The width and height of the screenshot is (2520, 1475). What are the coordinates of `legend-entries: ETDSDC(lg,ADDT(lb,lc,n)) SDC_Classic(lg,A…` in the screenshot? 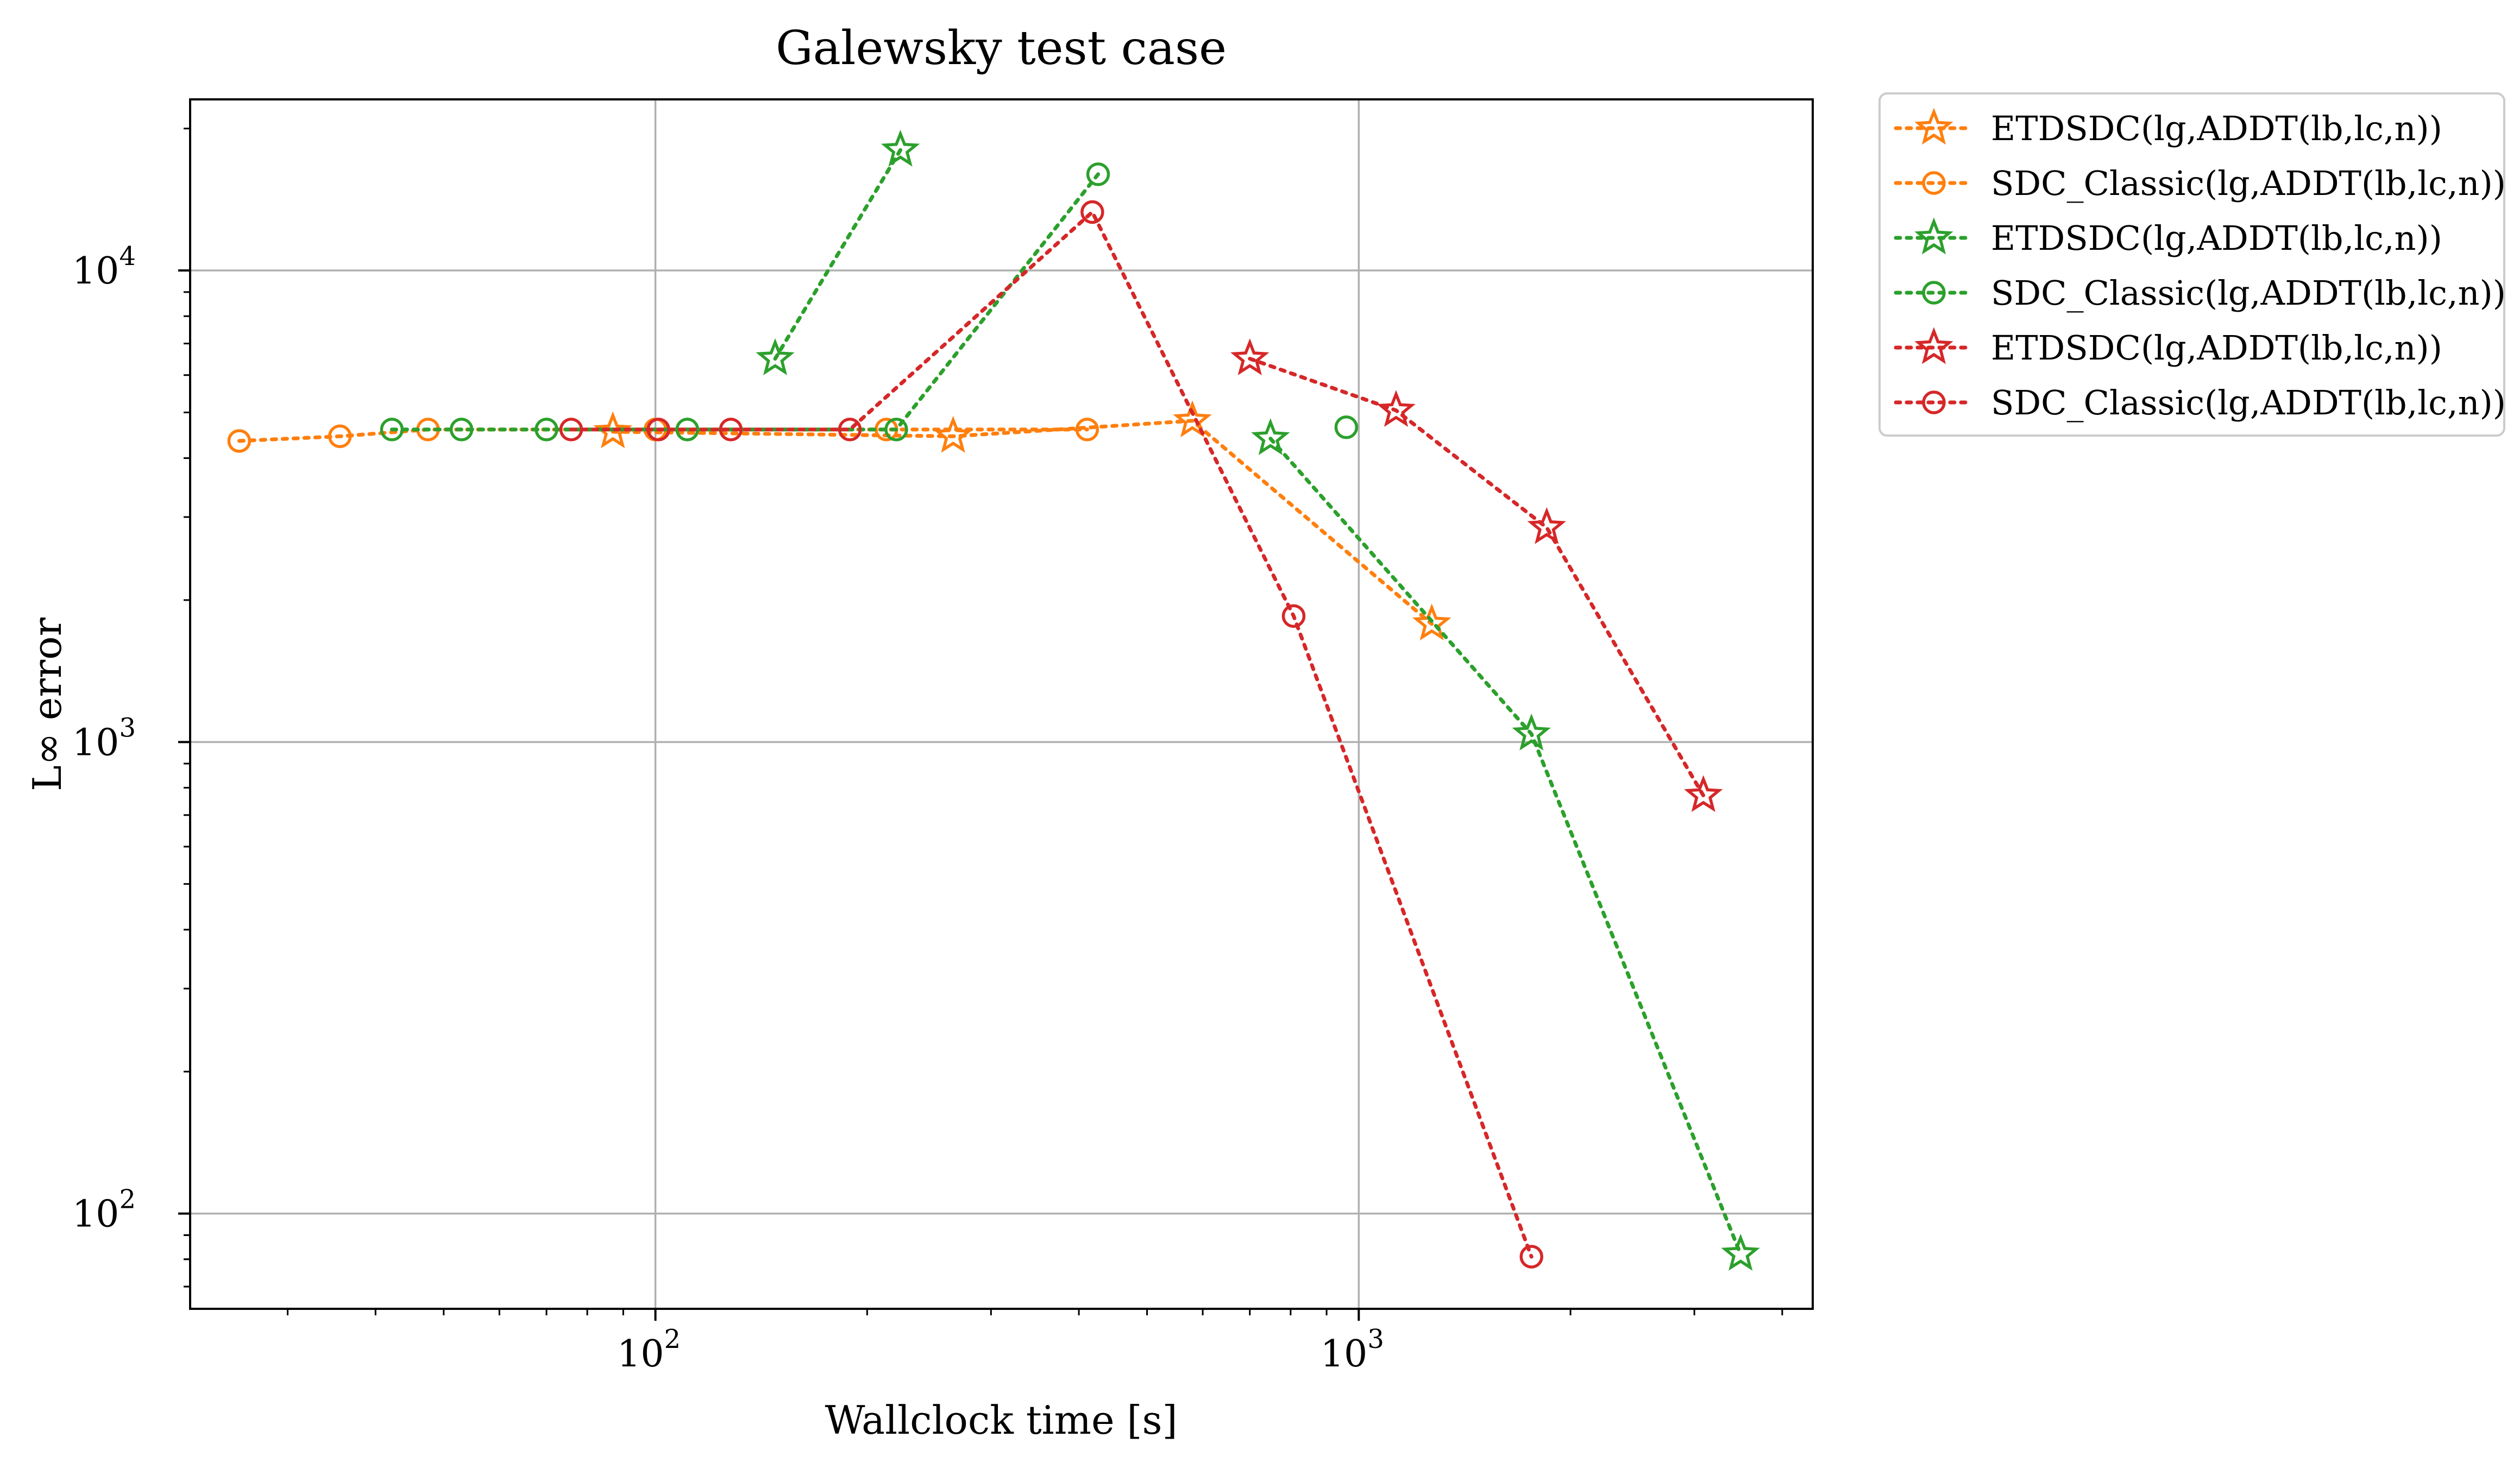 It's located at (2200, 265).